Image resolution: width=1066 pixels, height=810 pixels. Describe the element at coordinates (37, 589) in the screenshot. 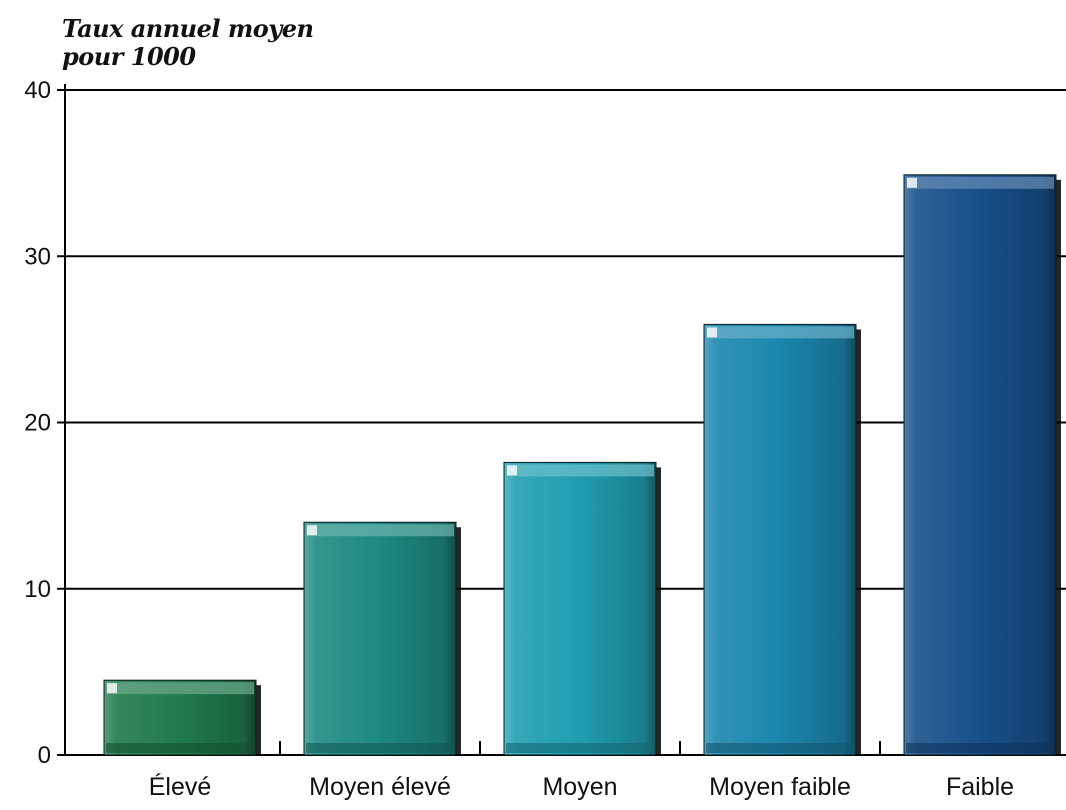

I see `y-tick-label: 10` at that location.